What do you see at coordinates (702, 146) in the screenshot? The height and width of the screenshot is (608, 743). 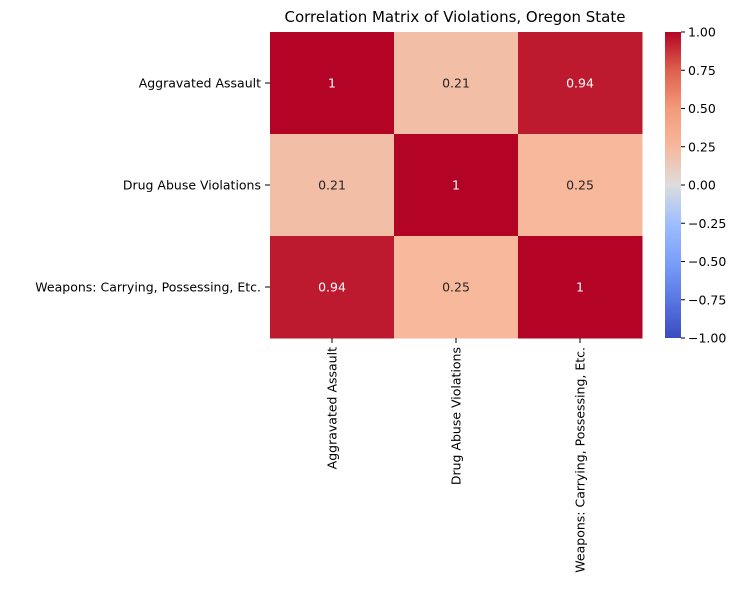 I see `colorbar-tick-label: 0.25` at bounding box center [702, 146].